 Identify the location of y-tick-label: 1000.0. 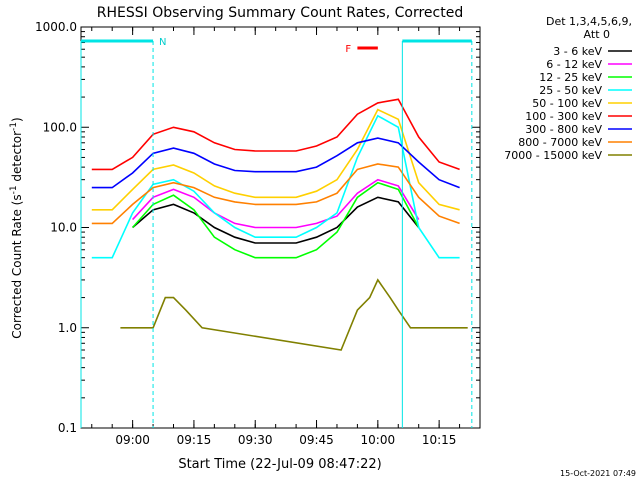
(56, 27).